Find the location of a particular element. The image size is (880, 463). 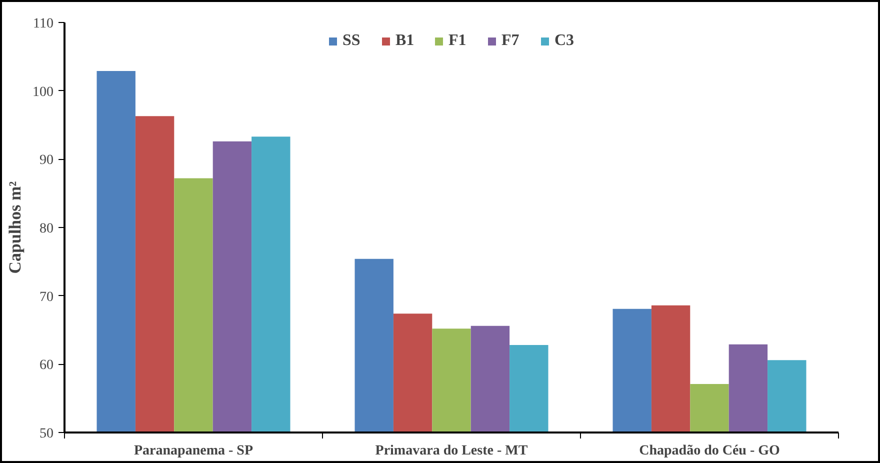

y-axis-title: Capulhos m² is located at coordinates (15, 227).